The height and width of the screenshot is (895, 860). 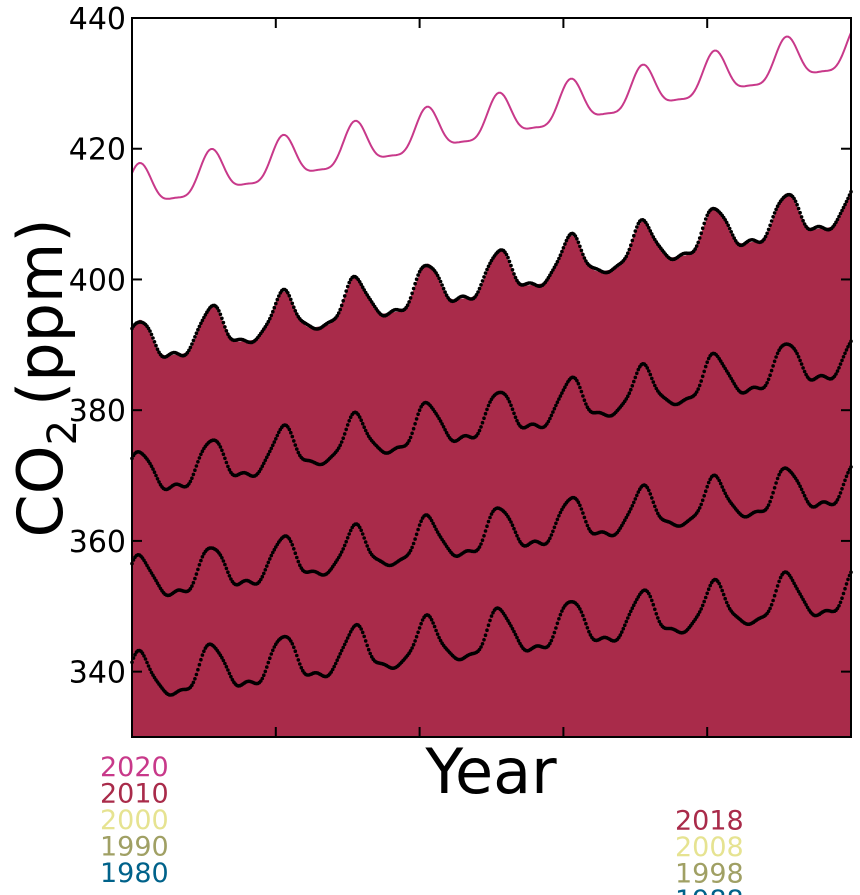 What do you see at coordinates (134, 873) in the screenshot?
I see `legend-start-1980: 1980` at bounding box center [134, 873].